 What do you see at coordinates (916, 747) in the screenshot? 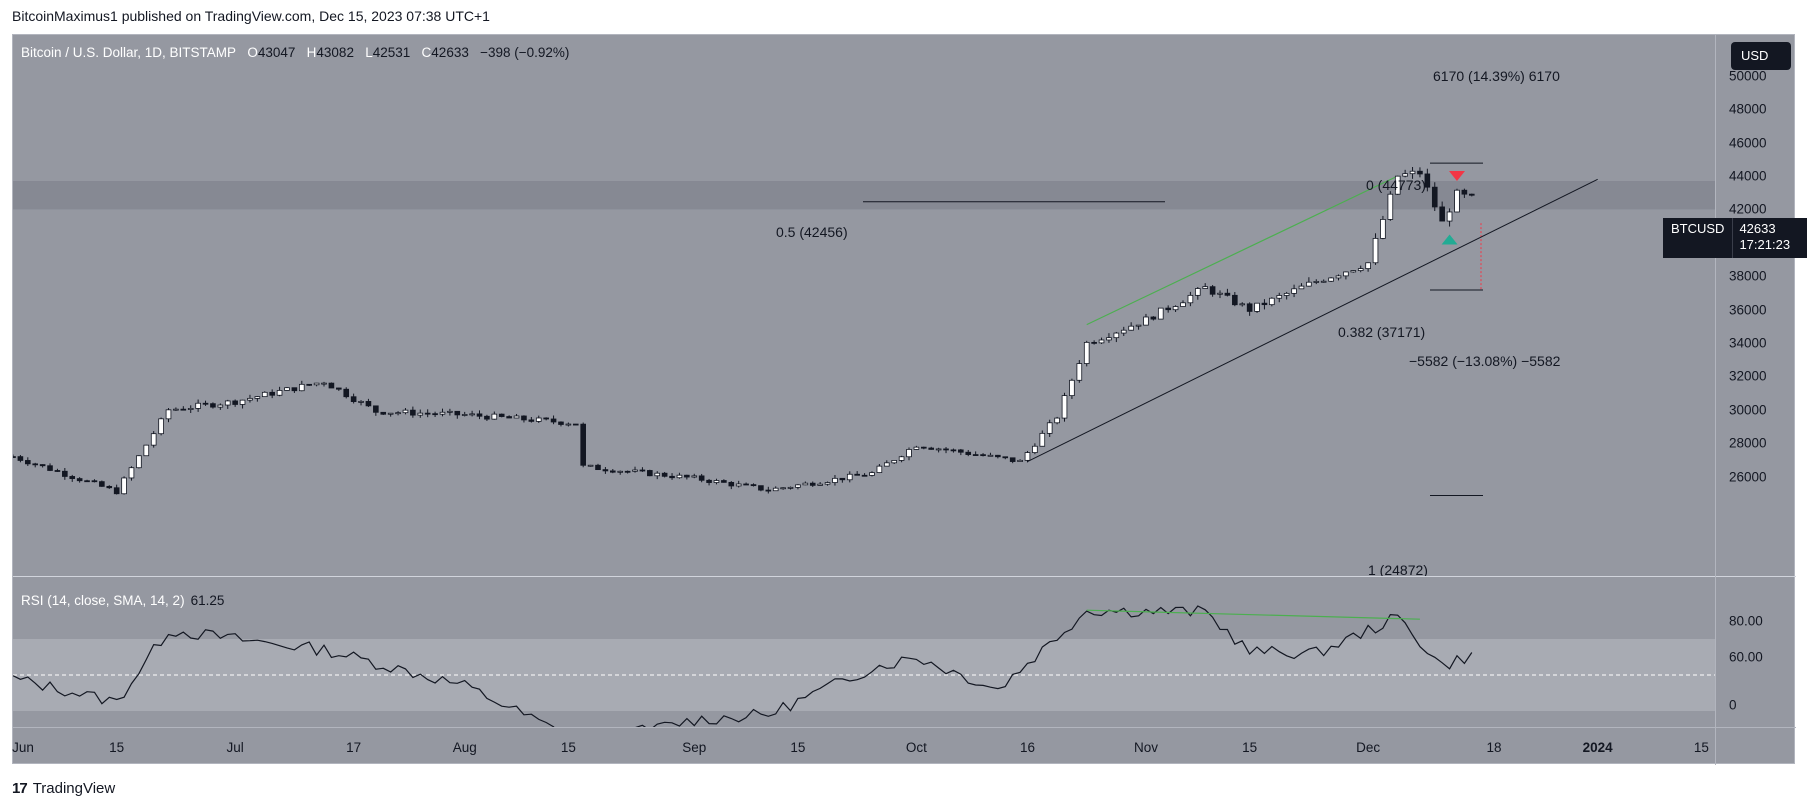
I see `time-tick: Oct` at bounding box center [916, 747].